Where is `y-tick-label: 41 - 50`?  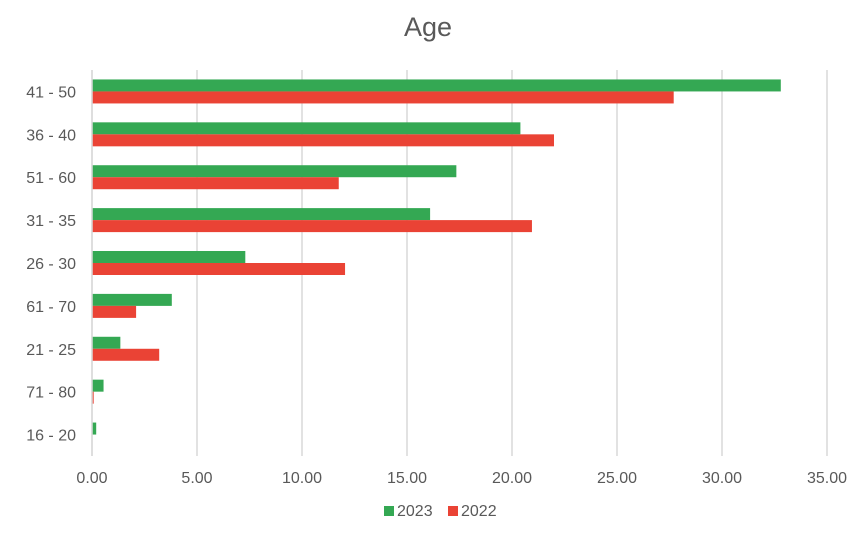 y-tick-label: 41 - 50 is located at coordinates (51, 92).